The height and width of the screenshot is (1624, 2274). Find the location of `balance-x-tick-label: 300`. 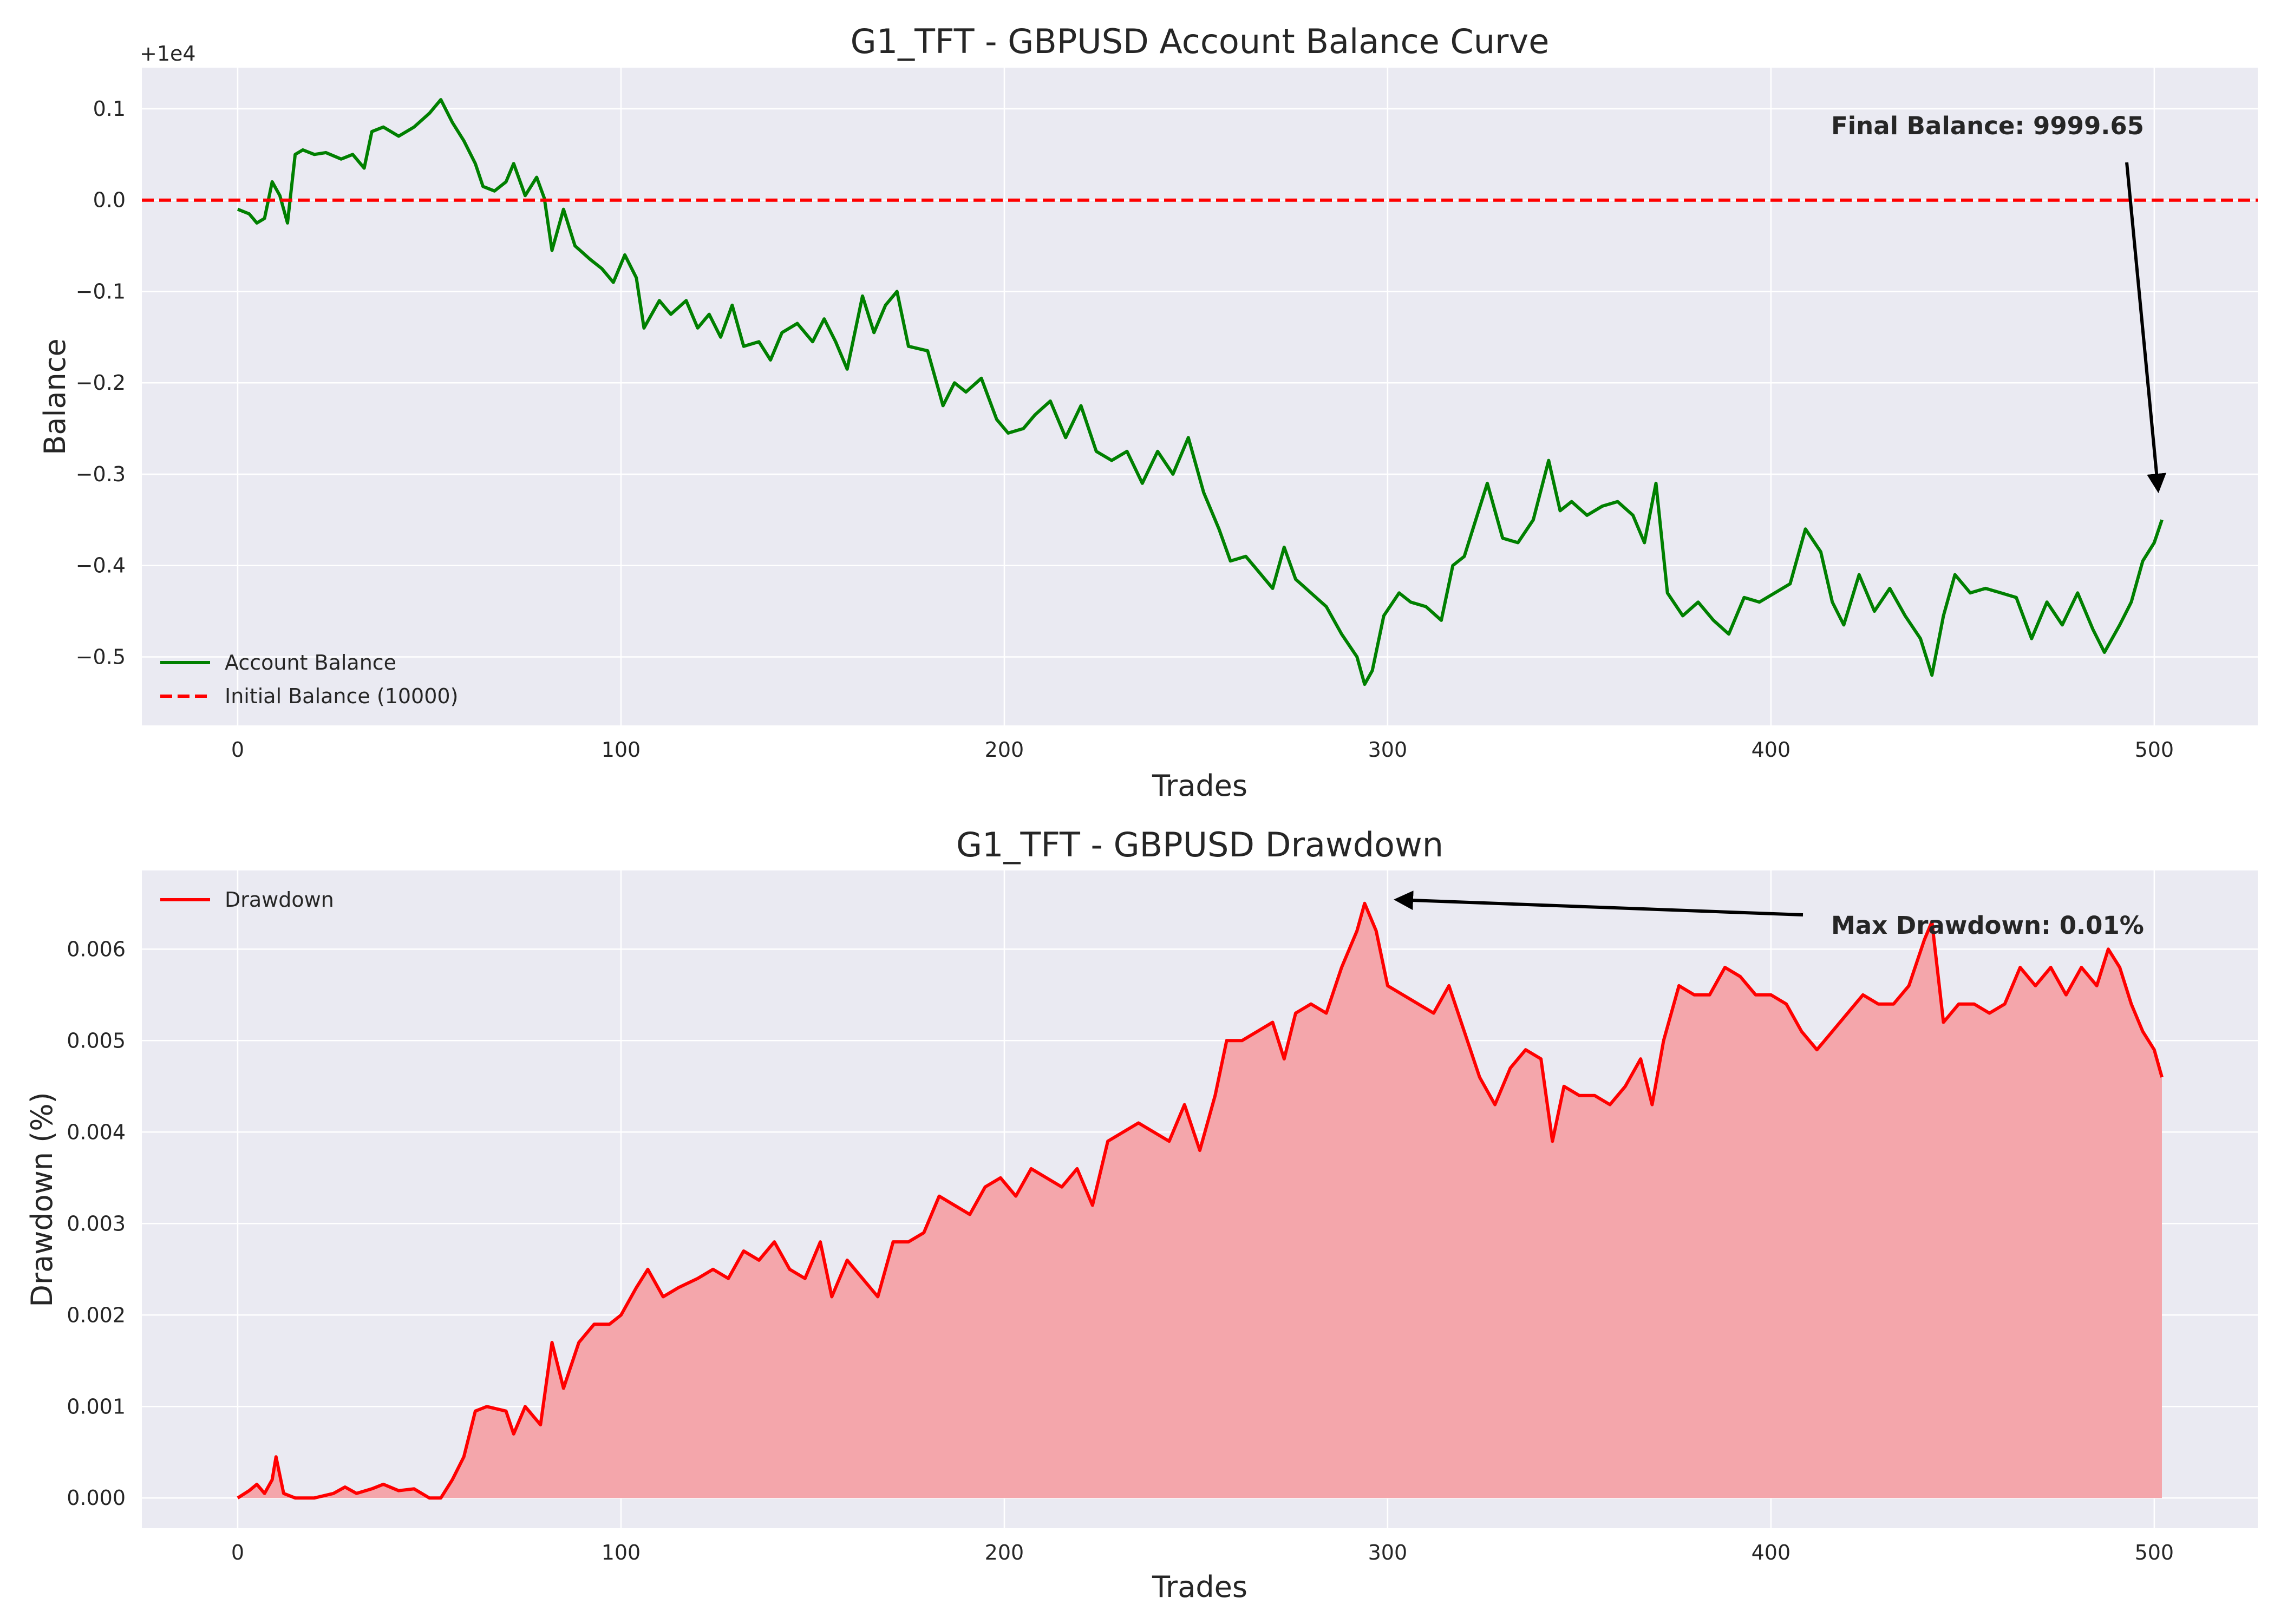

balance-x-tick-label: 300 is located at coordinates (1388, 750).